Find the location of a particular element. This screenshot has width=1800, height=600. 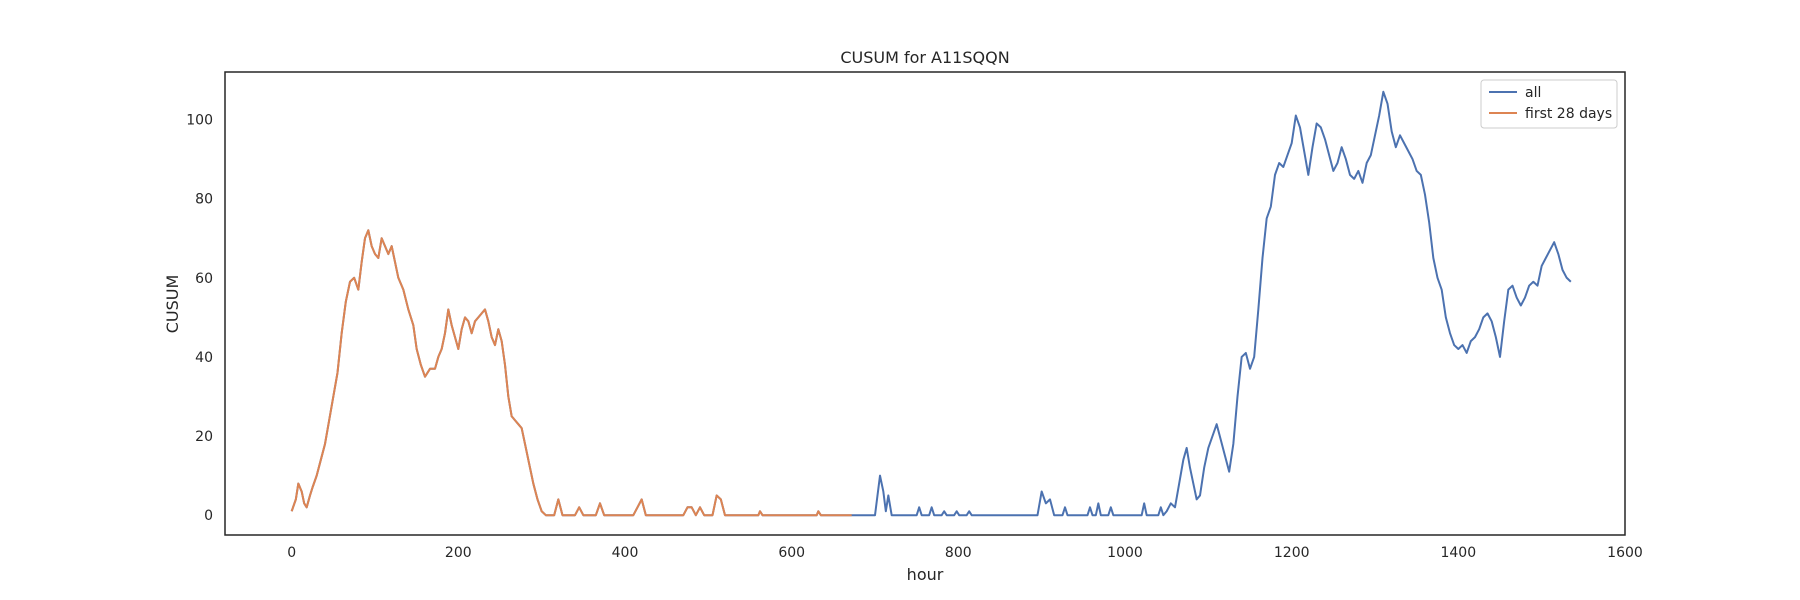

y-tick-label: 100 is located at coordinates (199, 121).